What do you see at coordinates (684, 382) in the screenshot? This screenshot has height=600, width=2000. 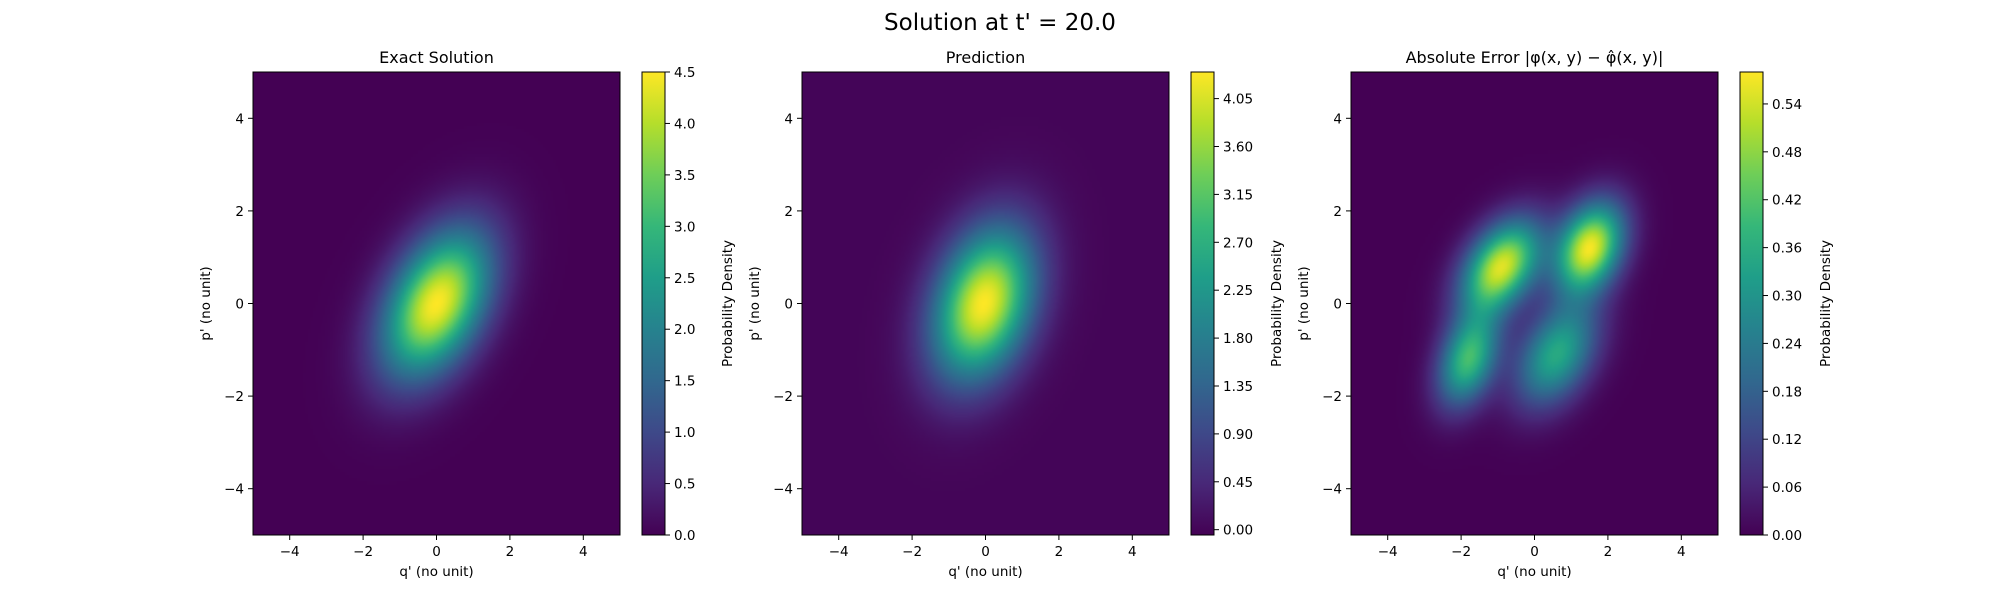 I see `colorbar-tick-label: 1.5` at bounding box center [684, 382].